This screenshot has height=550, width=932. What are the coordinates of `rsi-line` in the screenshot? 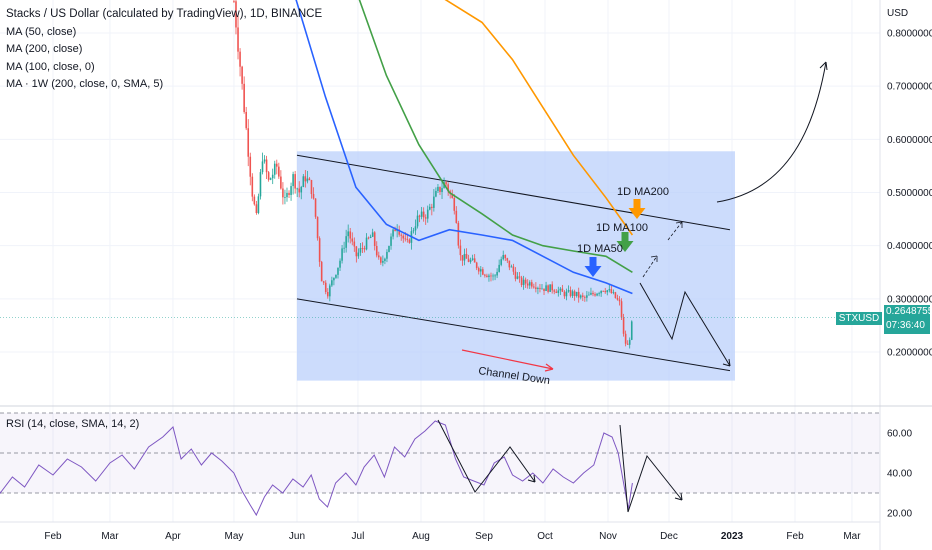 It's located at (316, 468).